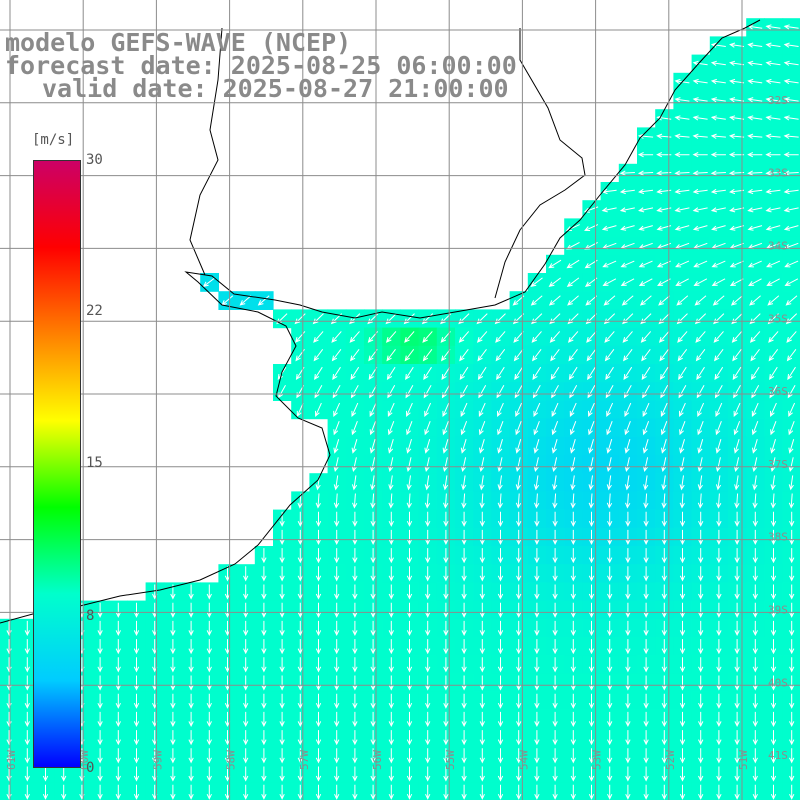  What do you see at coordinates (778, 318) in the screenshot?
I see `latitude-label: 35S` at bounding box center [778, 318].